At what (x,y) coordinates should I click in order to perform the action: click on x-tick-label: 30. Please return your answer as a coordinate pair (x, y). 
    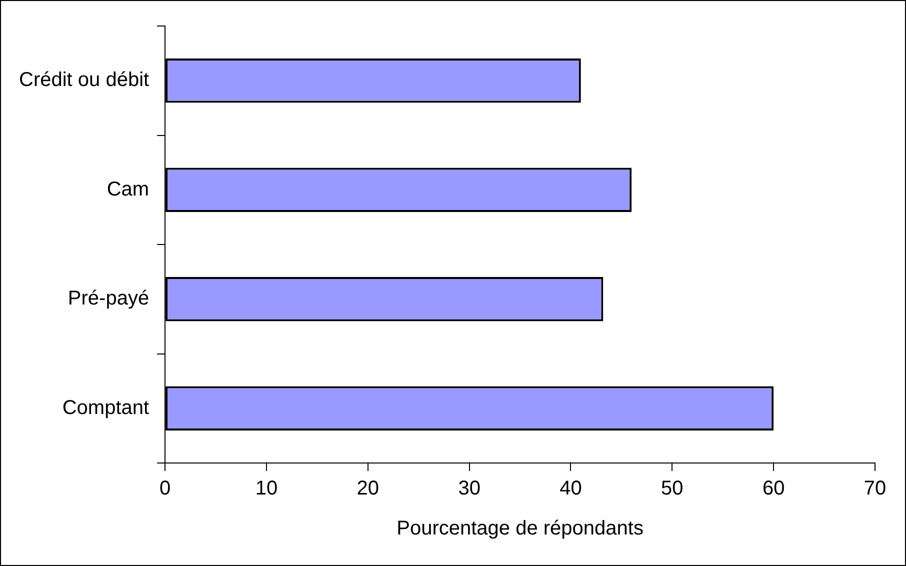
    Looking at the image, I should click on (469, 489).